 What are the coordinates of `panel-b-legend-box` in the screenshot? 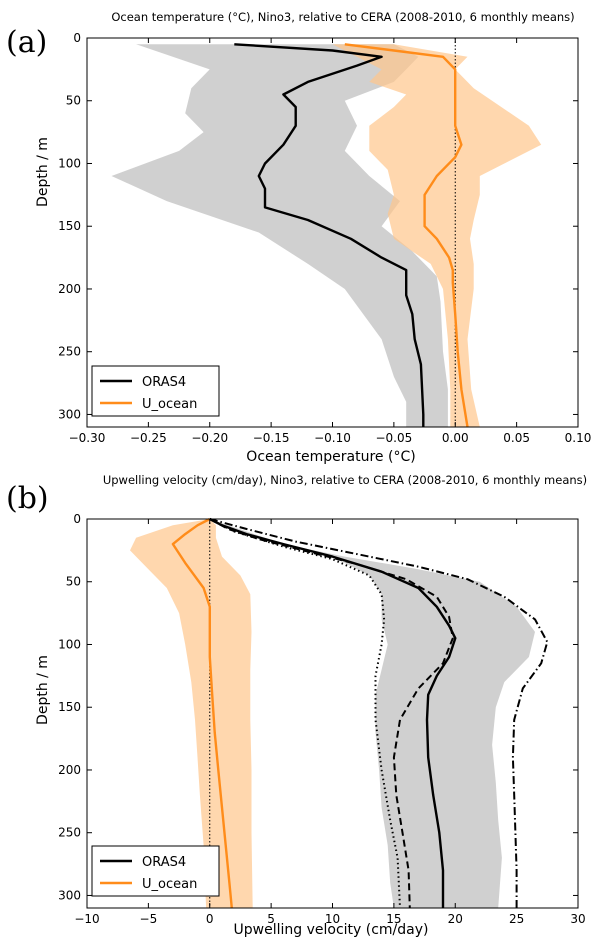 It's located at (155, 871).